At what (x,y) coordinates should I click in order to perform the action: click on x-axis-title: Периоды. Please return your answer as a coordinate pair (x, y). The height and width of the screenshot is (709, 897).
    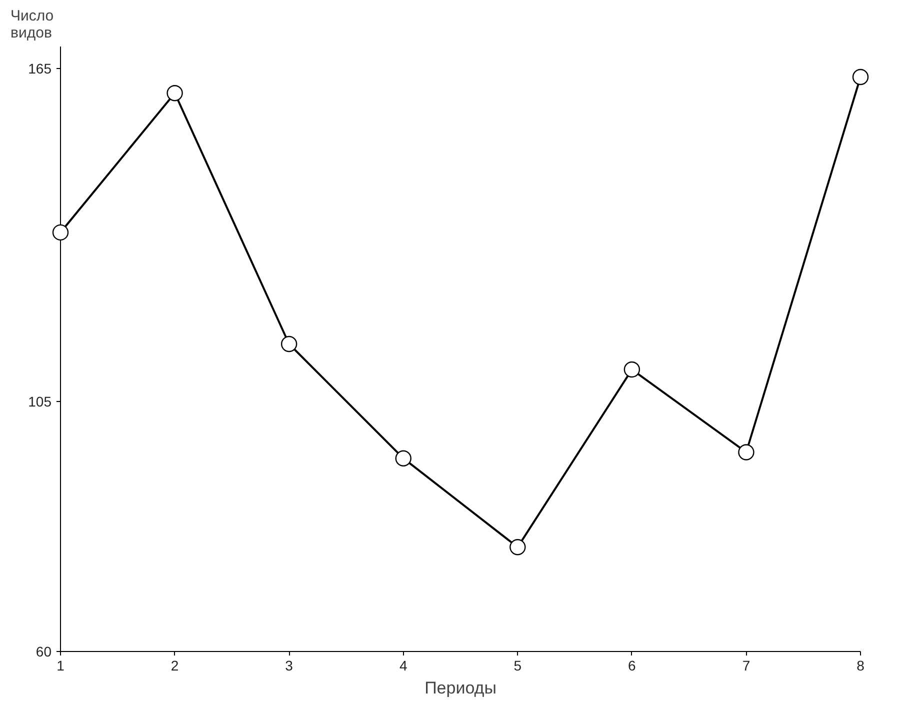
    Looking at the image, I should click on (460, 688).